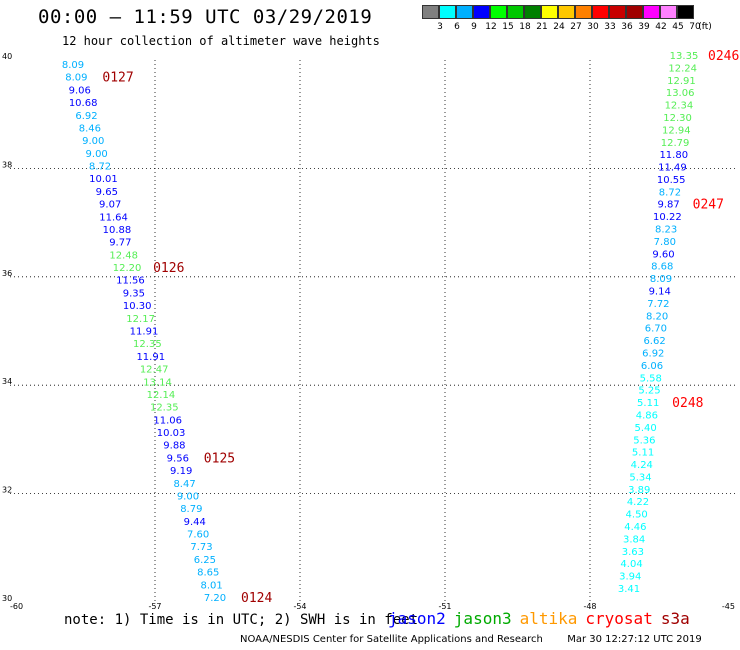 This screenshot has height=650, width=740. What do you see at coordinates (667, 217) in the screenshot?
I see `wave-height-value: 10.22` at bounding box center [667, 217].